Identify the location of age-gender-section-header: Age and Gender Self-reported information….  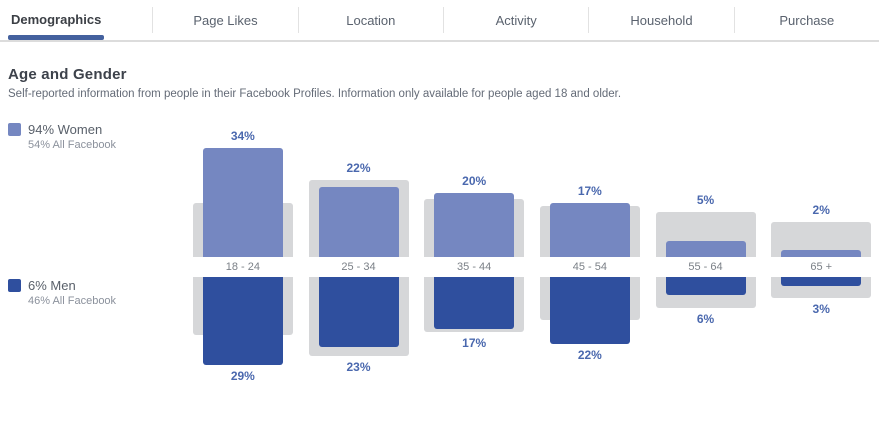
(439, 71).